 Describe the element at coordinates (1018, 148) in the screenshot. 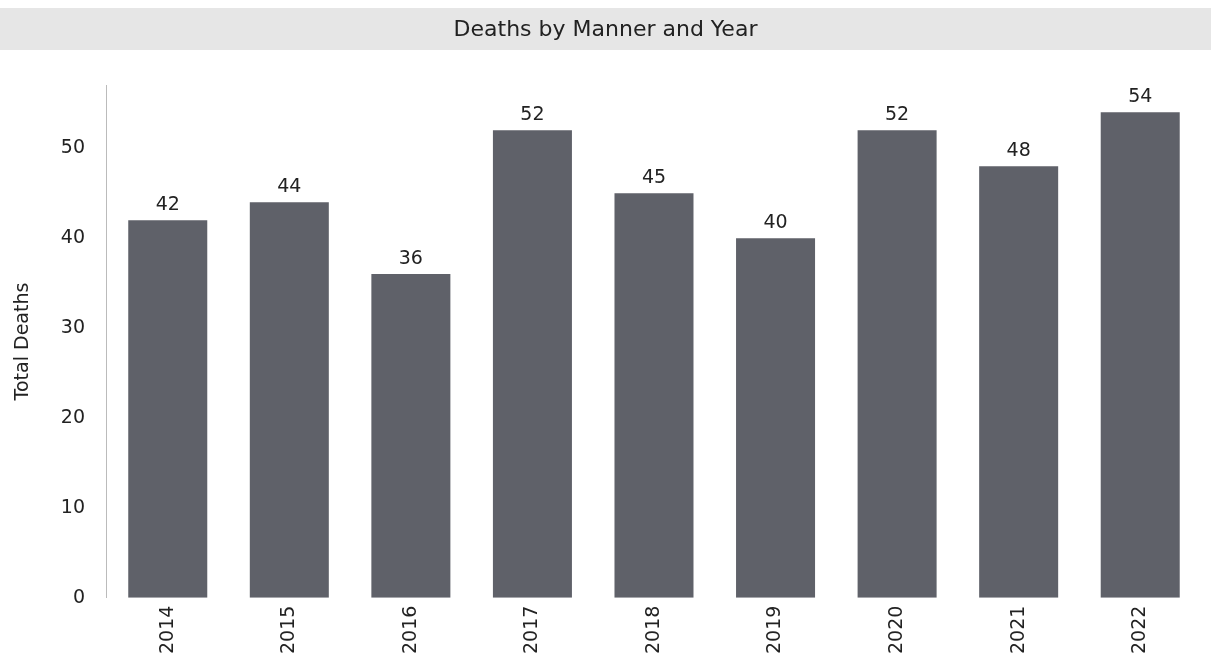

I see `data-label: 48` at that location.